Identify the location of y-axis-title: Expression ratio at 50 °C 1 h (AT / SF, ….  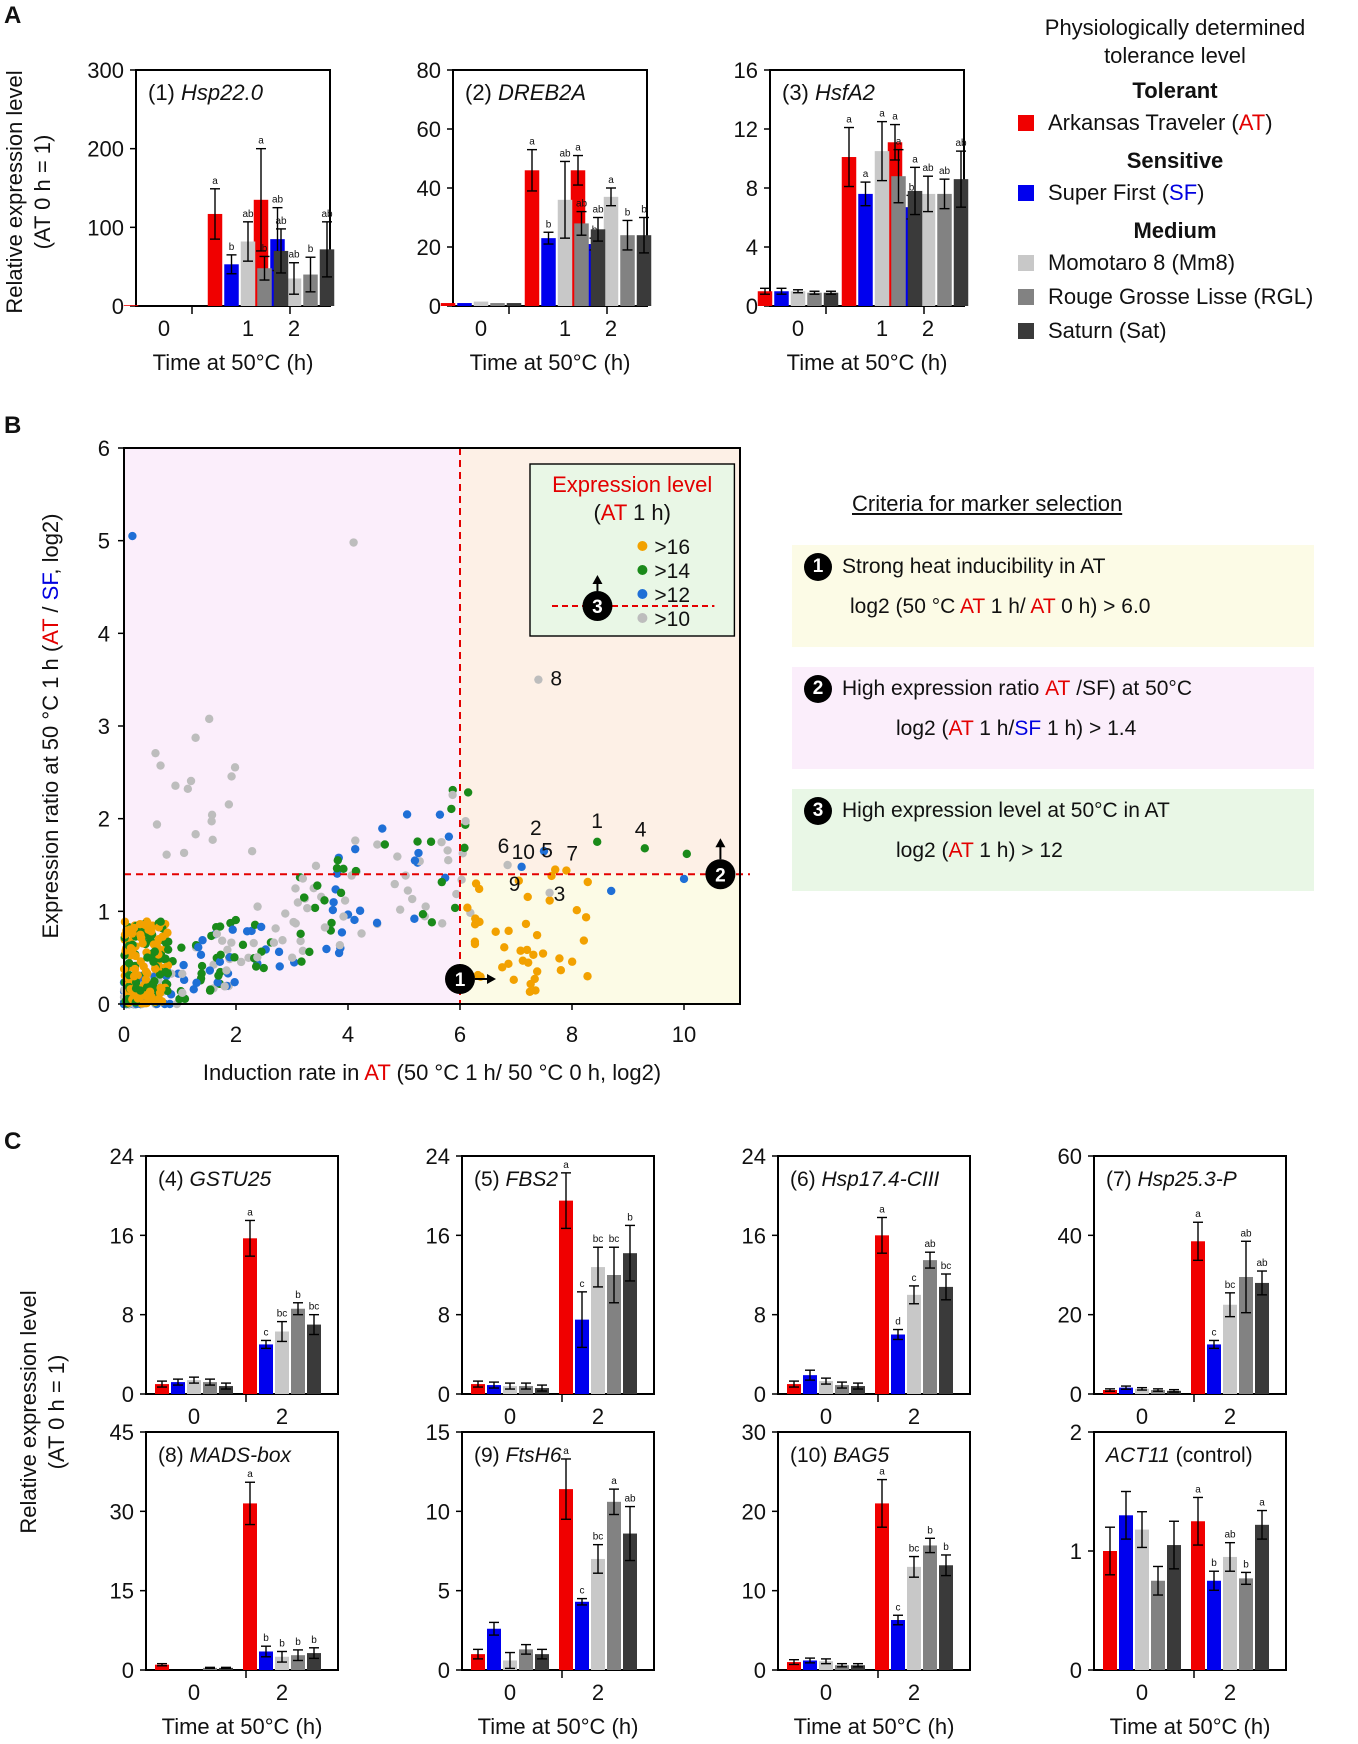
(50, 726).